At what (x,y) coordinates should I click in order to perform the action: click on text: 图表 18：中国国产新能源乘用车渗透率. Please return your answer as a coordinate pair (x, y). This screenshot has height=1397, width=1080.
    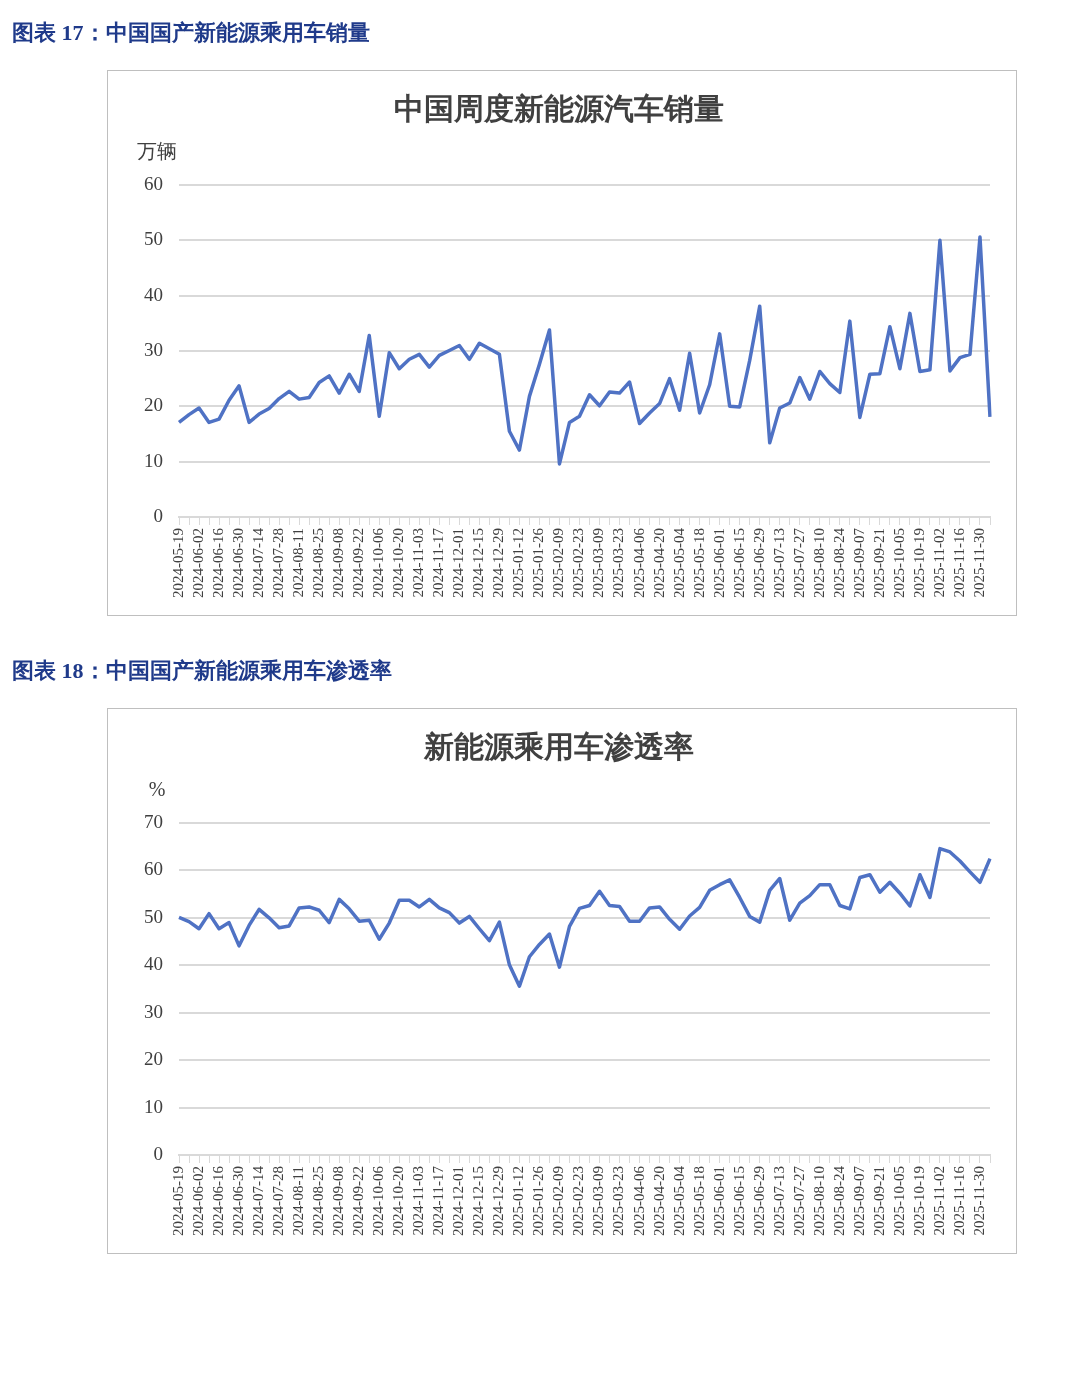
    Looking at the image, I should click on (202, 671).